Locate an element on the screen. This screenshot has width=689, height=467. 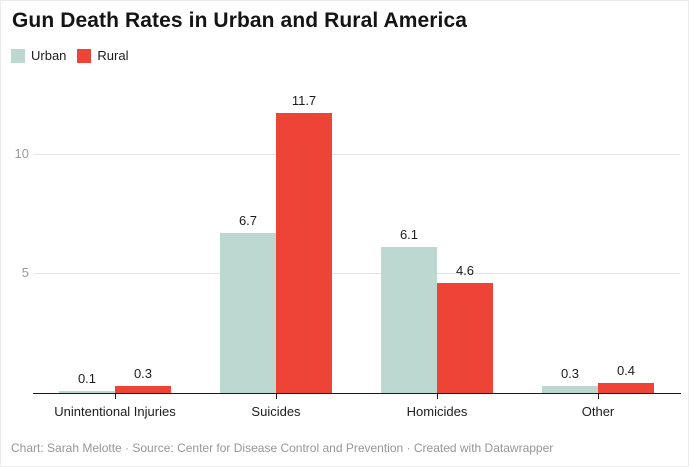
category-label-other: Other is located at coordinates (598, 411).